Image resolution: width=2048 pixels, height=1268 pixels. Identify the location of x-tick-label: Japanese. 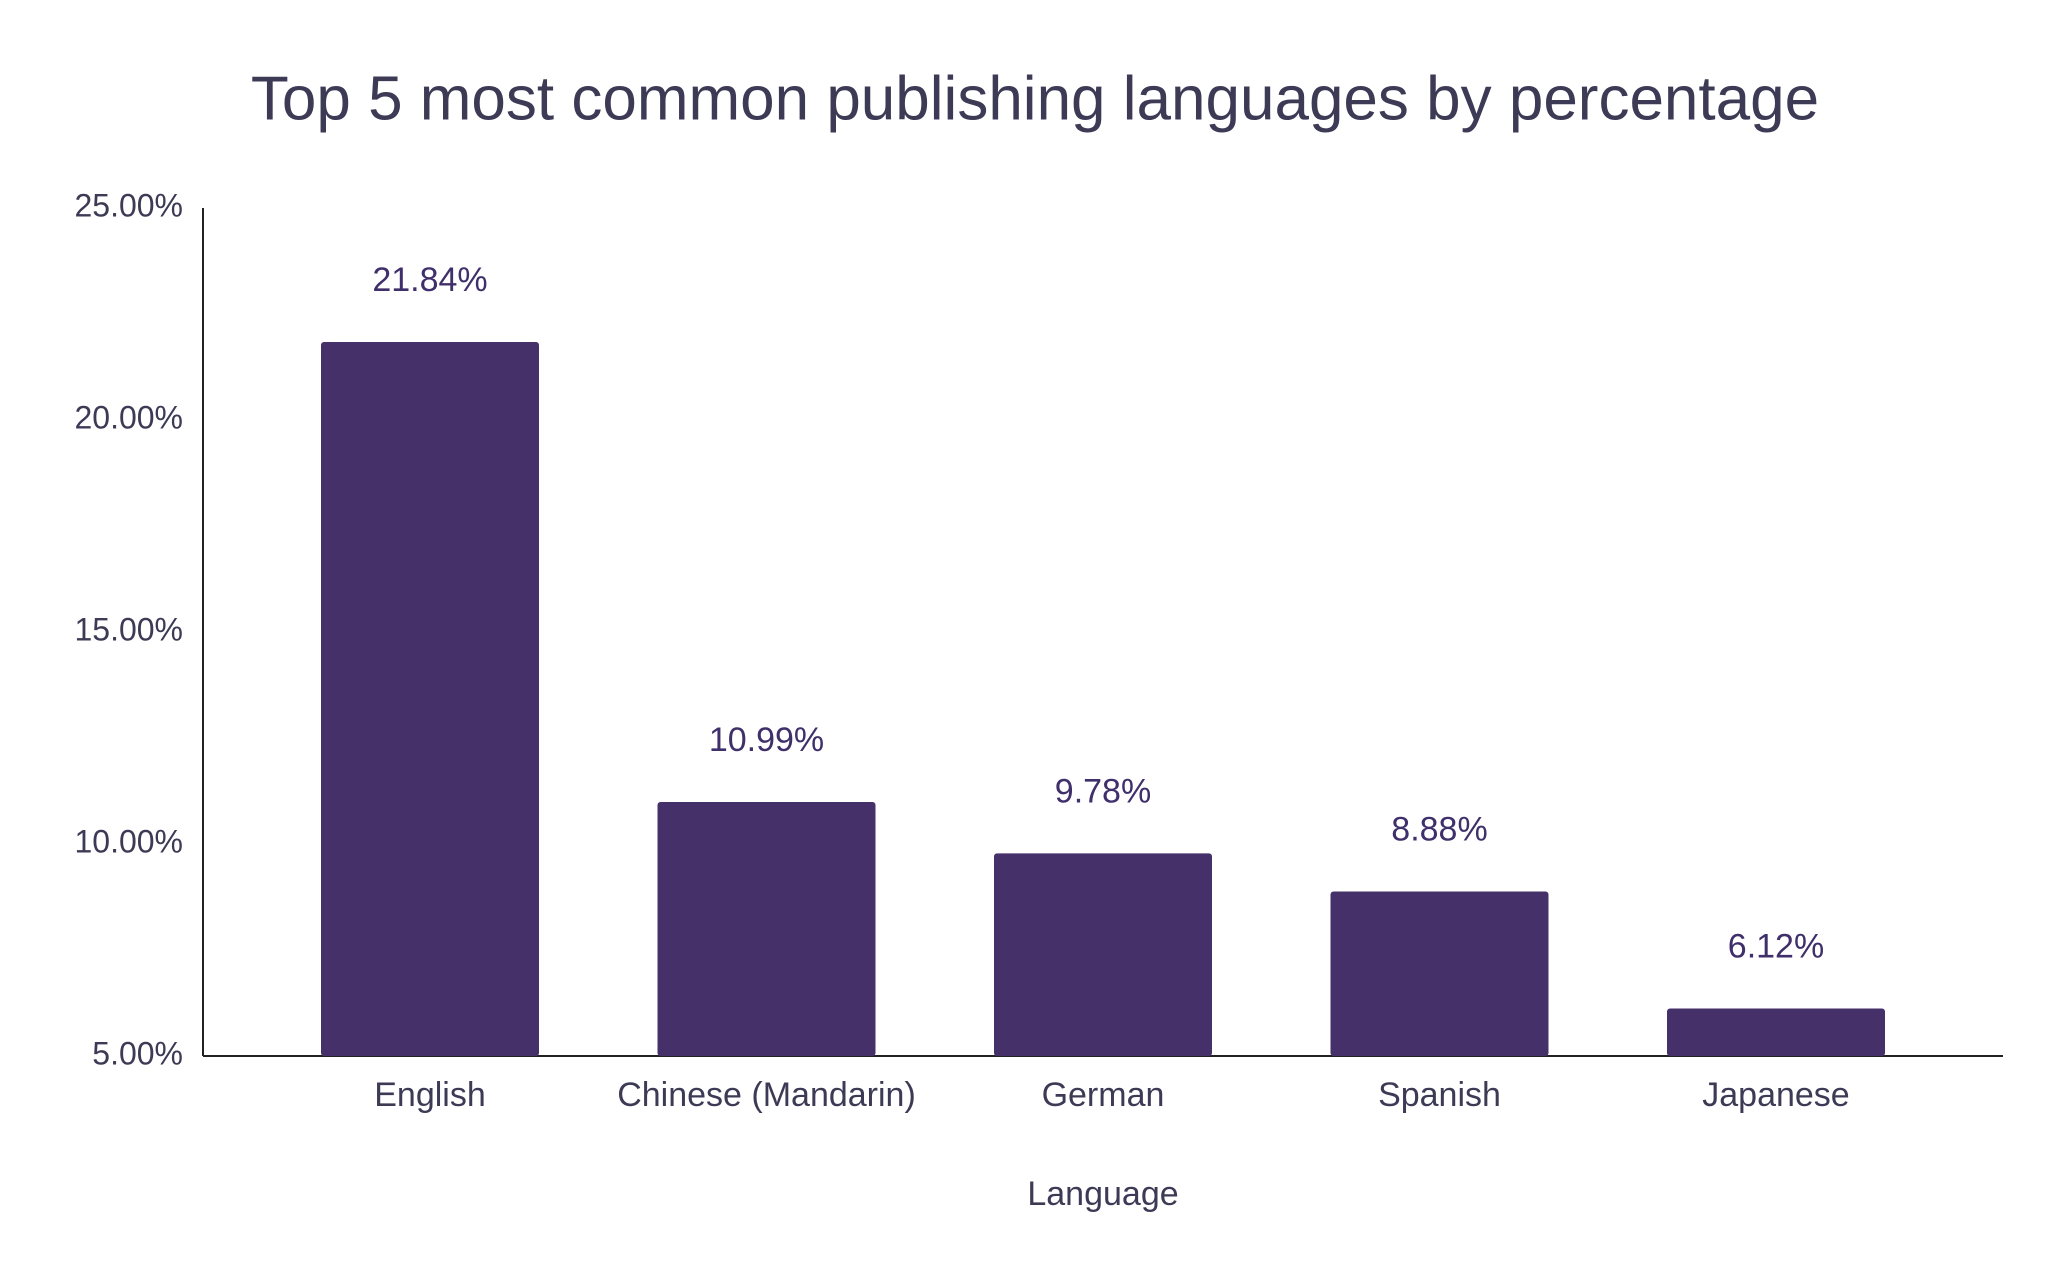
(1775, 1095).